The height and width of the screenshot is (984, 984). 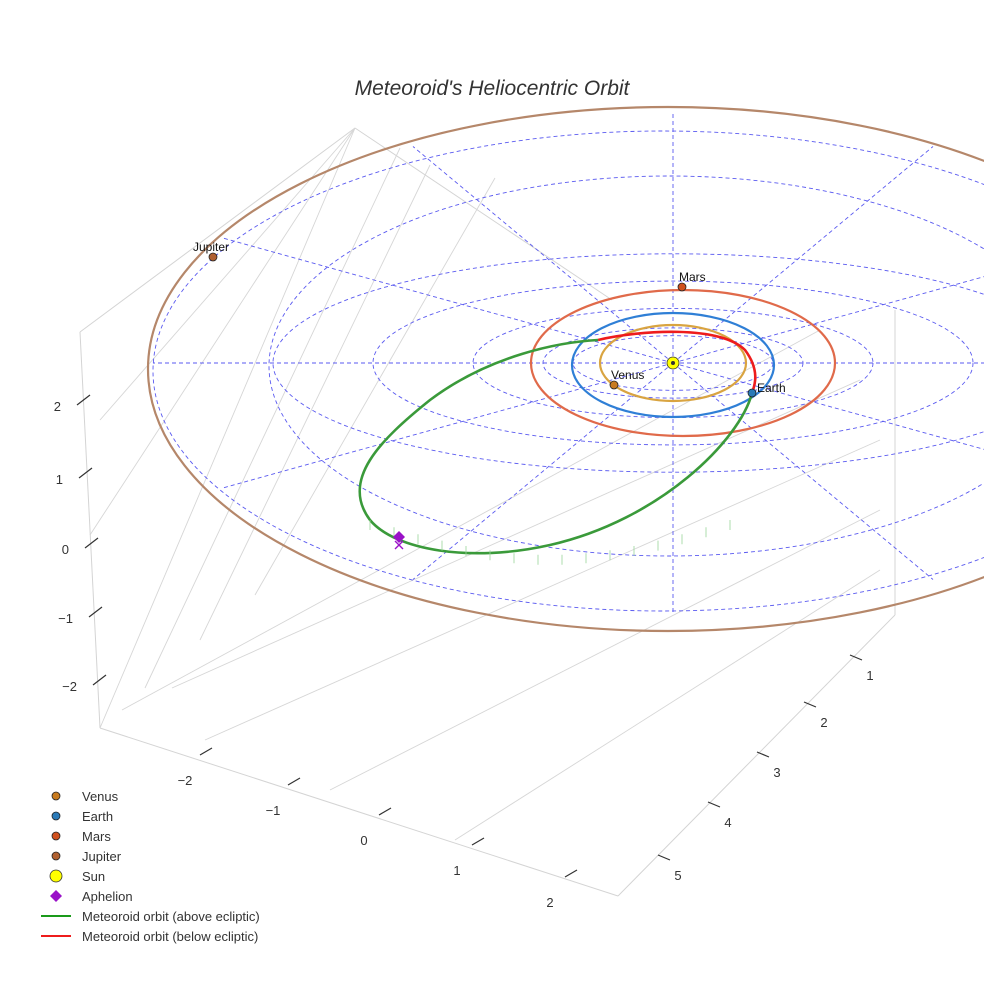 I want to click on aphelion-projection, so click(x=399, y=545).